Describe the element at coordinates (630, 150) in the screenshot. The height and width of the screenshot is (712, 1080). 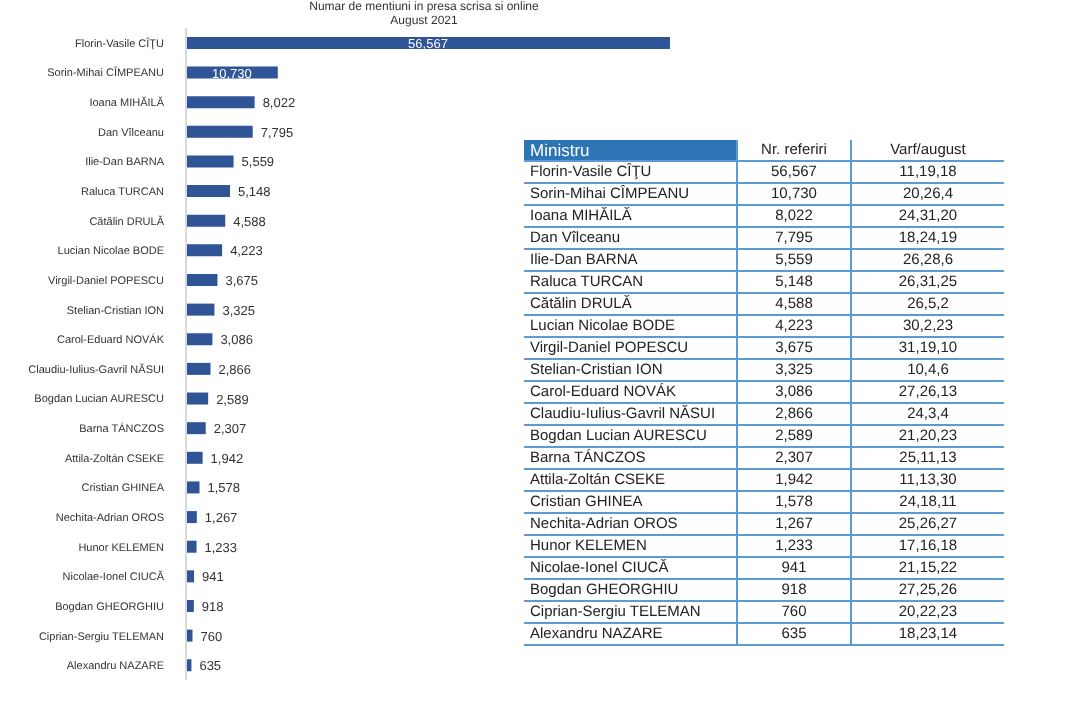
I see `annotation: Ministru` at that location.